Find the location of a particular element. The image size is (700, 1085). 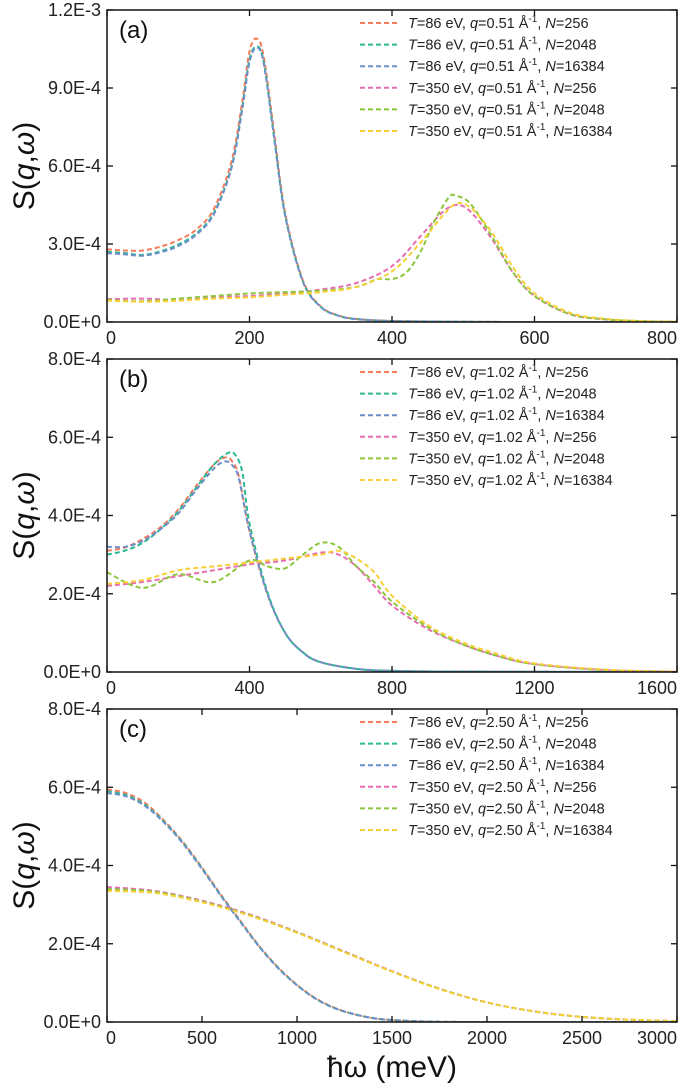

legend-entry: T=350 eV, q=1.02 Å-1, N=2048 is located at coordinates (506, 458).